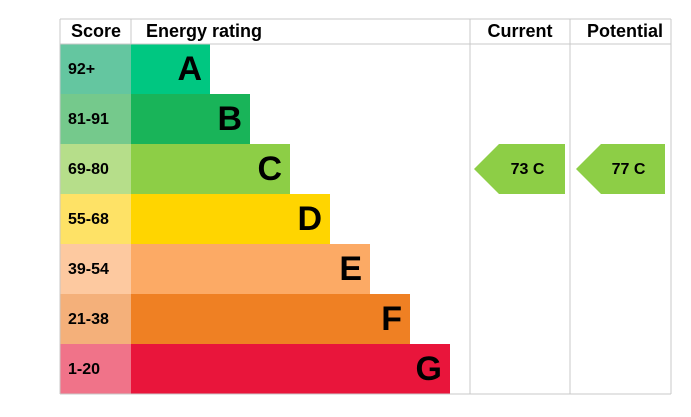 Image resolution: width=691 pixels, height=417 pixels. I want to click on band-letter: G, so click(429, 369).